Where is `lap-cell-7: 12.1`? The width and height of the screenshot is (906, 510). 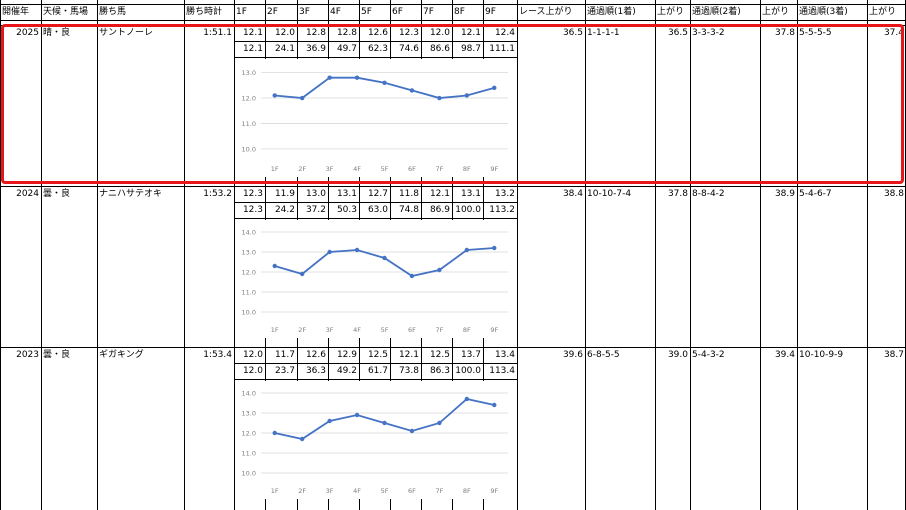
lap-cell-7: 12.1 is located at coordinates (439, 194).